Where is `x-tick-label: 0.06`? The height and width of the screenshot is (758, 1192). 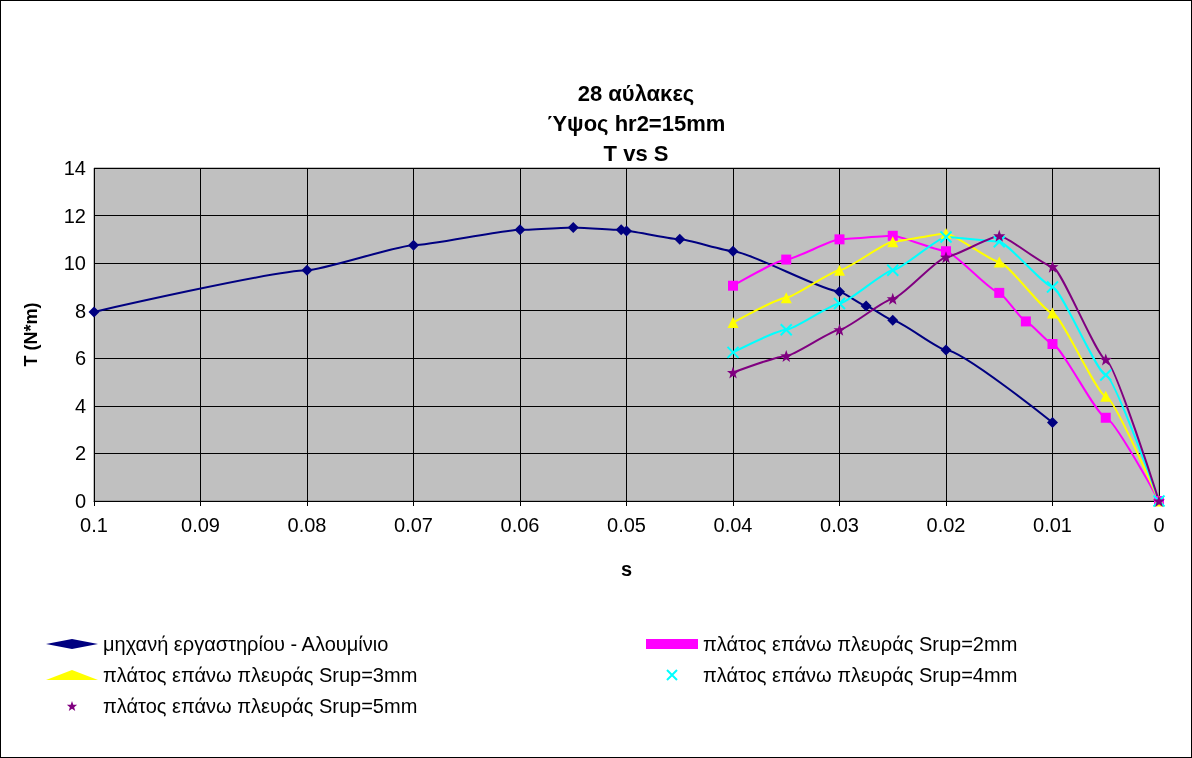
x-tick-label: 0.06 is located at coordinates (520, 525).